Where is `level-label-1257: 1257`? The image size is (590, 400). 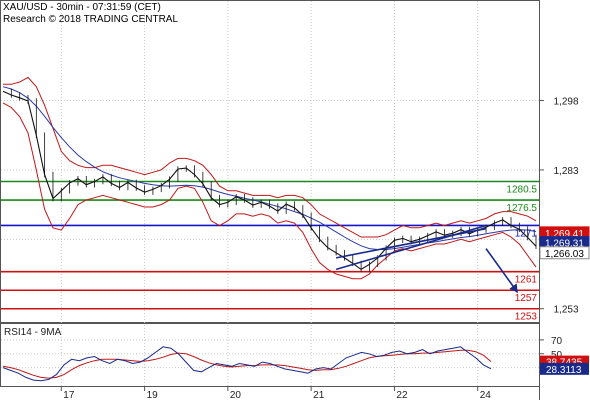 level-label-1257: 1257 is located at coordinates (526, 298).